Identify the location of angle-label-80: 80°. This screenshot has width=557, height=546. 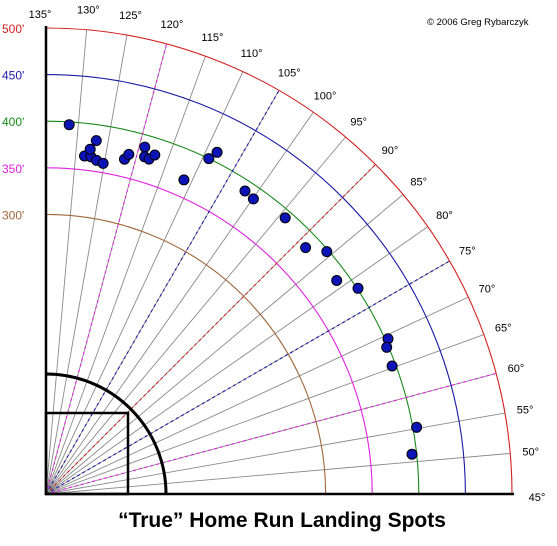
(444, 216).